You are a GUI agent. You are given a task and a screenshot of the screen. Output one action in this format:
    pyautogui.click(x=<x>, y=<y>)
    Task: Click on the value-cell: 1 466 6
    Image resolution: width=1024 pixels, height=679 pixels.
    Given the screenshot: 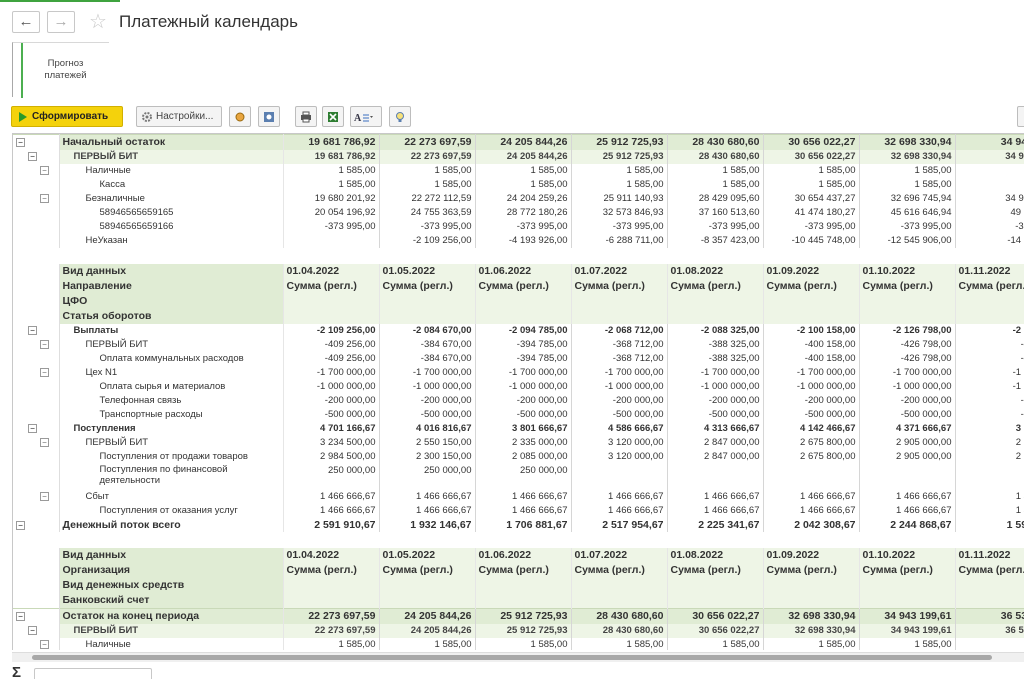 What is the action you would take?
    pyautogui.click(x=989, y=497)
    